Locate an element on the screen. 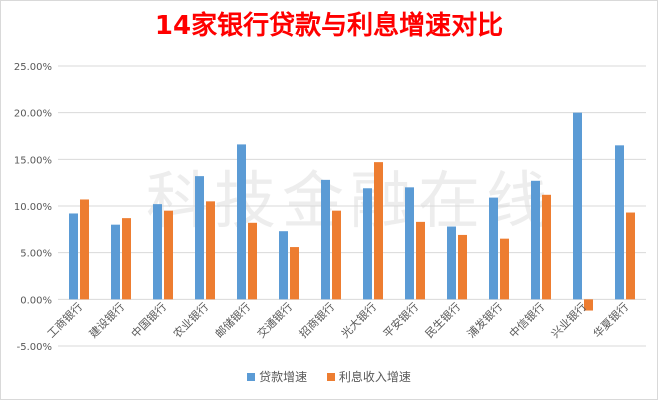  legend-item-loan: 贷款增速 is located at coordinates (277, 376).